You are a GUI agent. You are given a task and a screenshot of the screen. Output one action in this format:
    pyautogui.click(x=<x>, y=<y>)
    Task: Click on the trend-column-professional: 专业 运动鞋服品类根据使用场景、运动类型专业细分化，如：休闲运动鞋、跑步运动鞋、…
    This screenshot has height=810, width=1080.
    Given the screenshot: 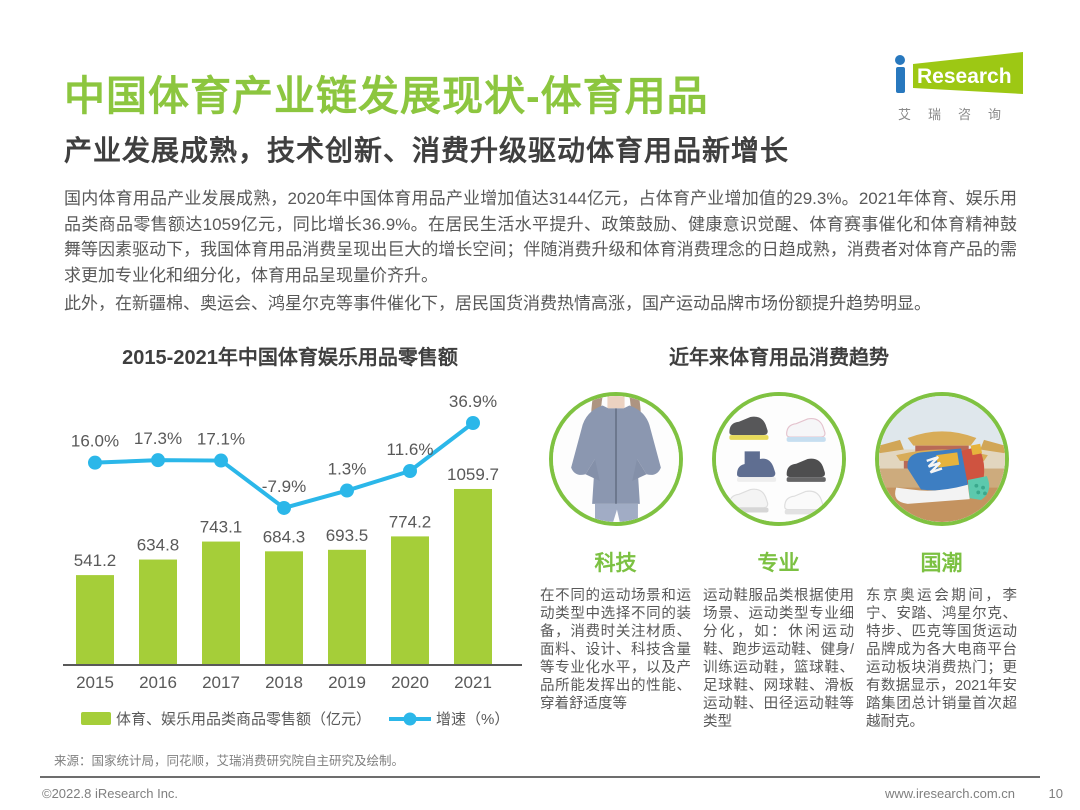 What is the action you would take?
    pyautogui.click(x=778, y=561)
    